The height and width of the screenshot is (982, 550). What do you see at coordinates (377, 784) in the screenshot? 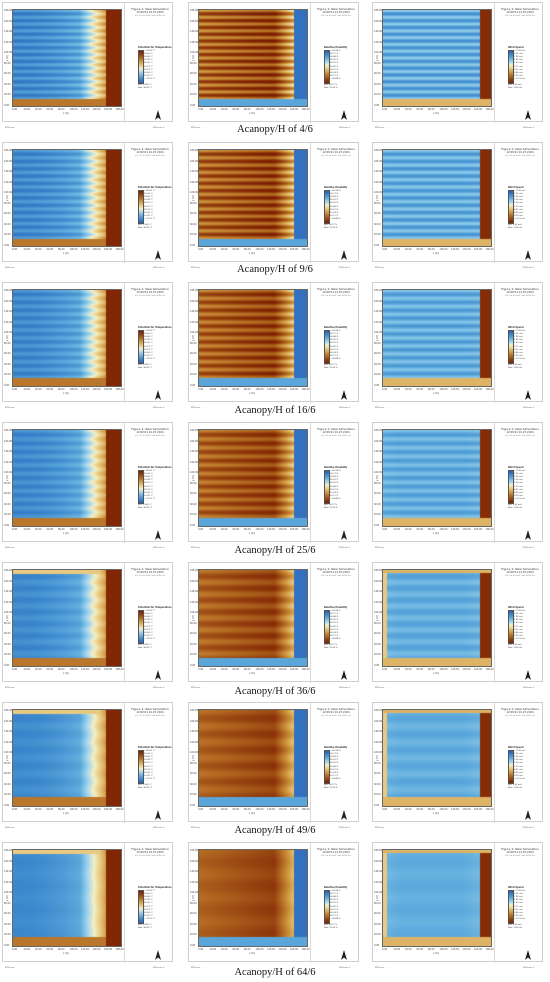
I see `y-tick-label: 40.00` at bounding box center [377, 784].